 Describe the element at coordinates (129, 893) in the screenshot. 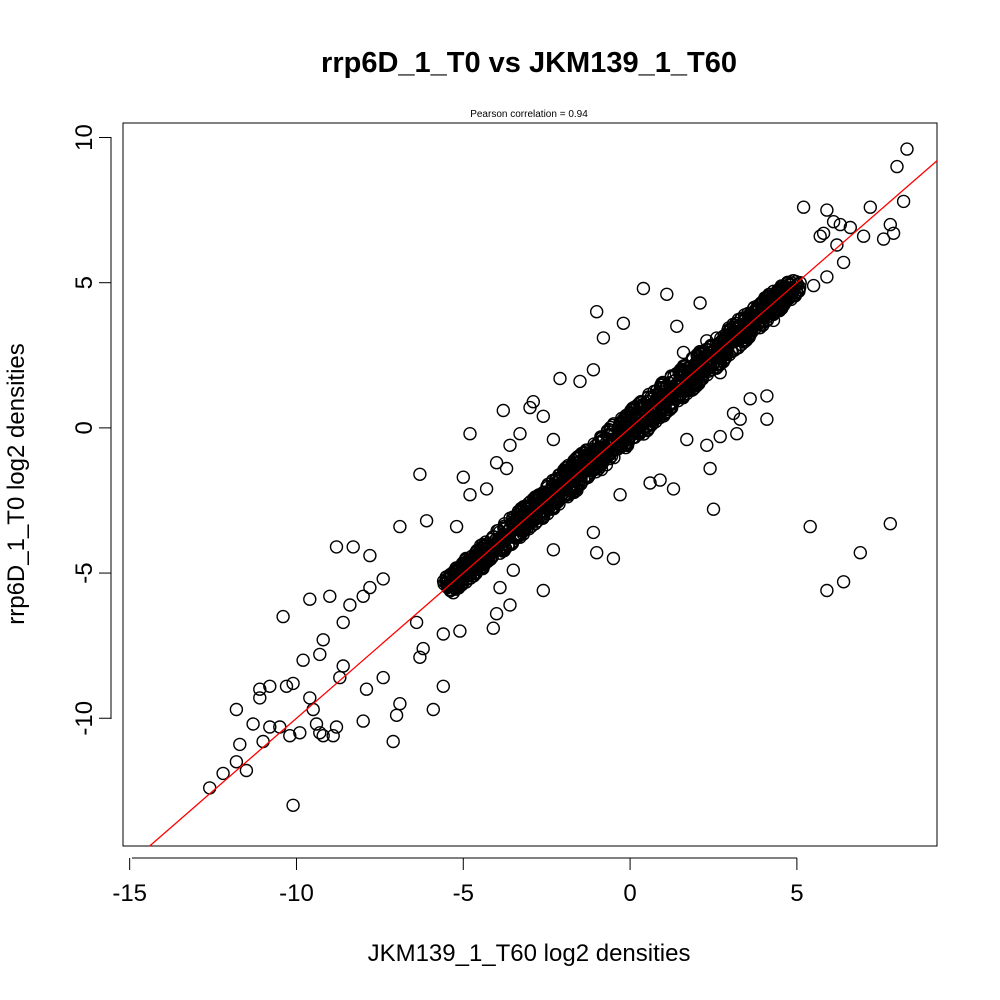

I see `x-tick-label: -15` at that location.